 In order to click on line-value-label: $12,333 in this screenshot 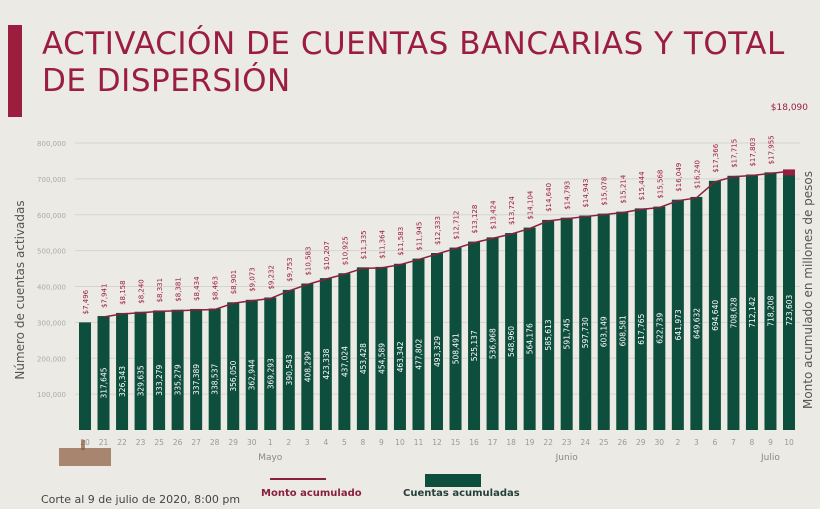, I will do `click(438, 230)`.